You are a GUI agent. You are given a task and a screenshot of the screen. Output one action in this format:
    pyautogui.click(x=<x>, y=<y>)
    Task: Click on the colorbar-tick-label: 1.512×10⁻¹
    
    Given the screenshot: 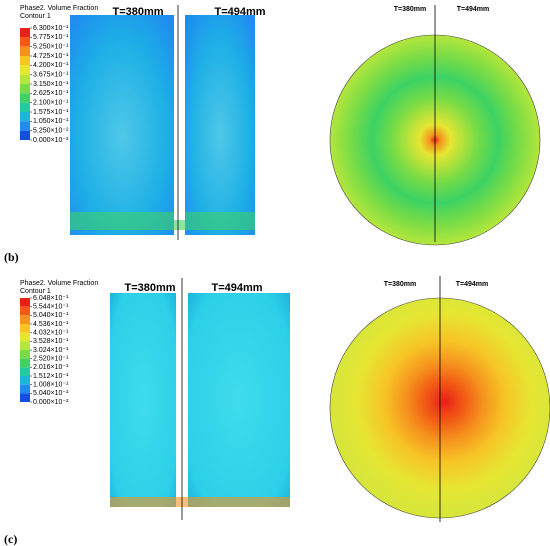 What is the action you would take?
    pyautogui.click(x=51, y=376)
    